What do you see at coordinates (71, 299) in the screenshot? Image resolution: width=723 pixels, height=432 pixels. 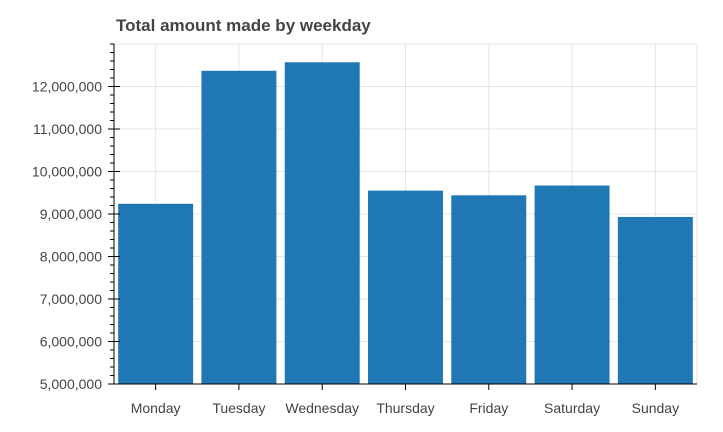 I see `y-tick-label: 7,000,000` at bounding box center [71, 299].